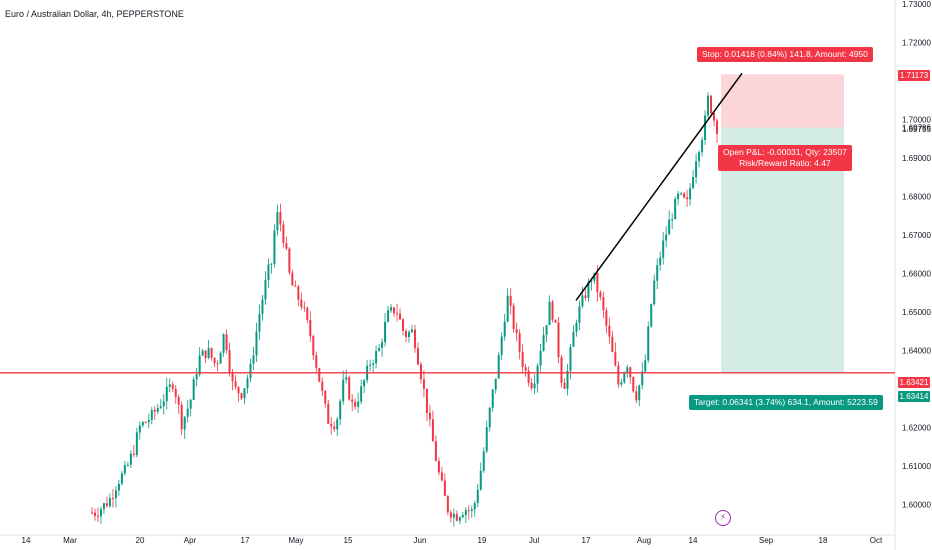  I want to click on x-tick-label: Mar, so click(70, 540).